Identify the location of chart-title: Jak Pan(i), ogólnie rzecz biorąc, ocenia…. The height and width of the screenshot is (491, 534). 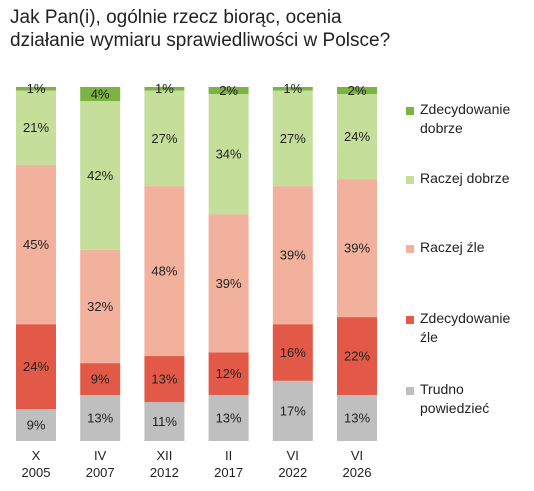
(200, 29).